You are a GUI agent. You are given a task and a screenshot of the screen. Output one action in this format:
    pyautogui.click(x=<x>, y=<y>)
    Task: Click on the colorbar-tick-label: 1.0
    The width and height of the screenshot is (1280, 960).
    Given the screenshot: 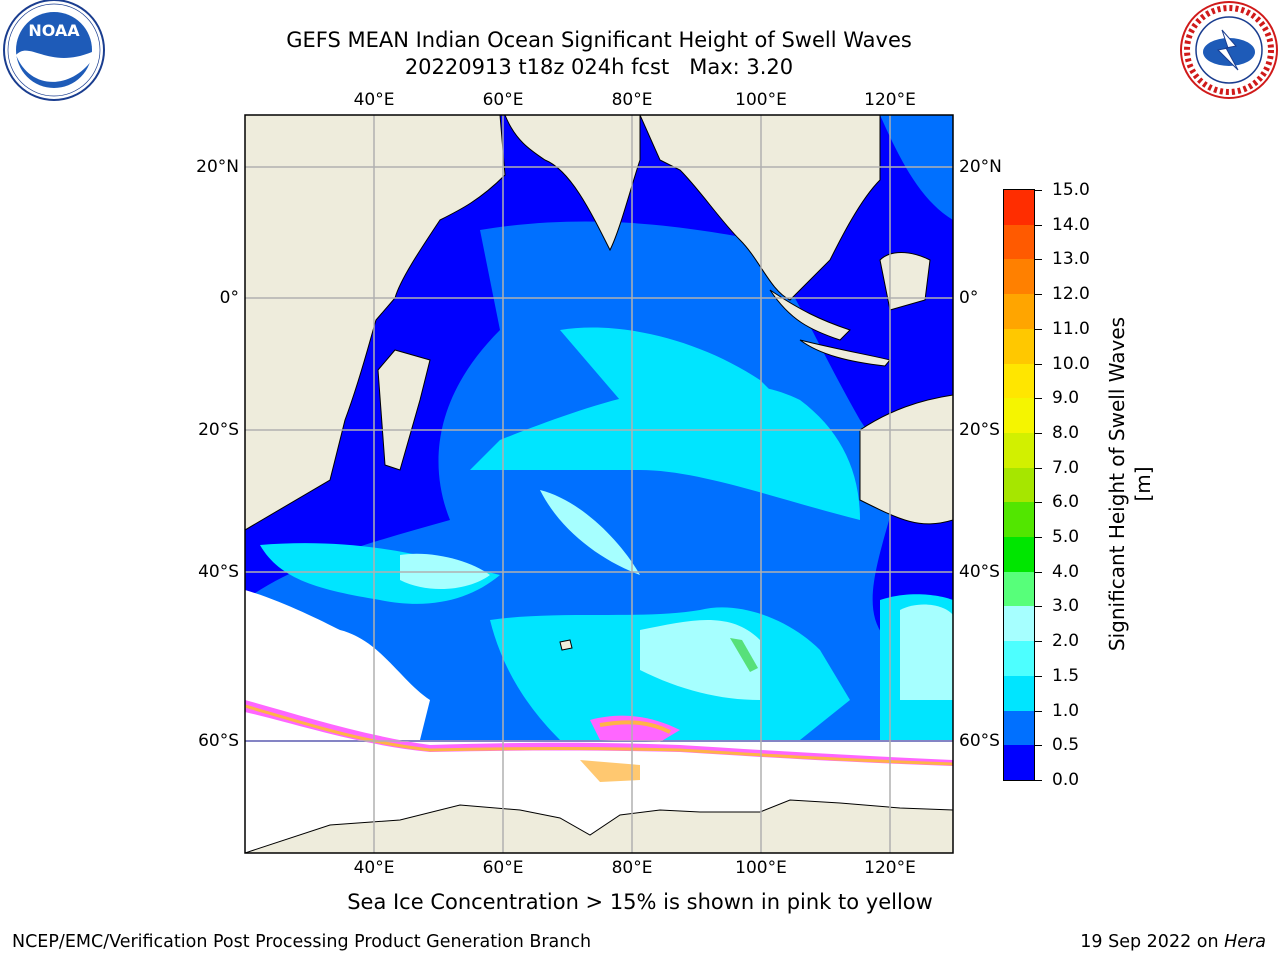 What is the action you would take?
    pyautogui.click(x=1066, y=710)
    